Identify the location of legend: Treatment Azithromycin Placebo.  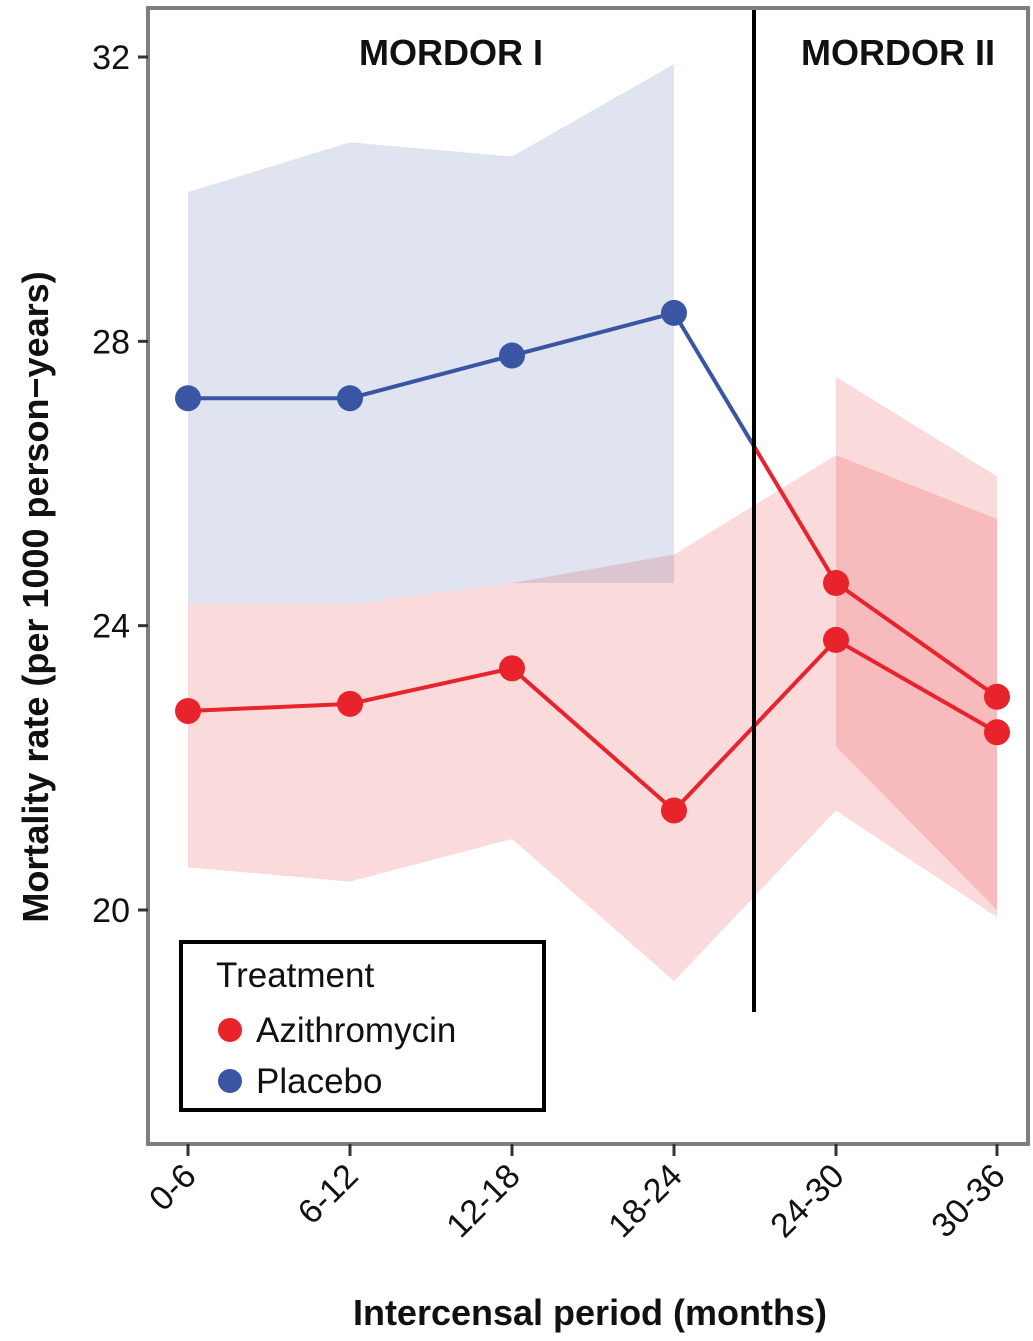
(362, 1026).